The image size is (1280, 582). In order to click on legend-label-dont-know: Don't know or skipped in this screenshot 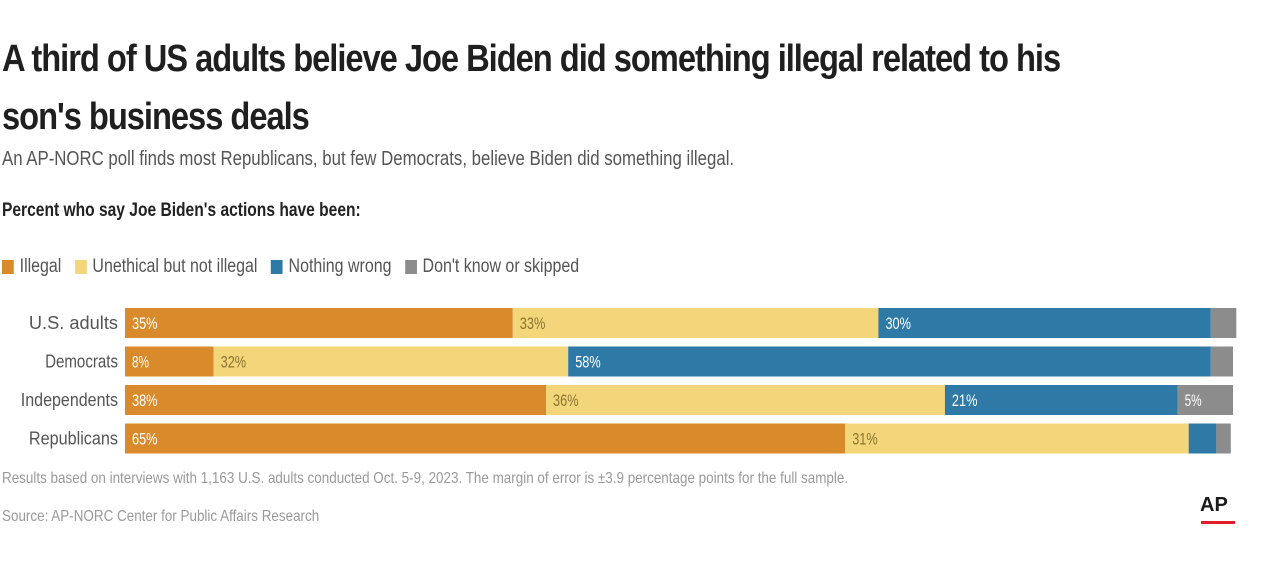, I will do `click(501, 266)`.